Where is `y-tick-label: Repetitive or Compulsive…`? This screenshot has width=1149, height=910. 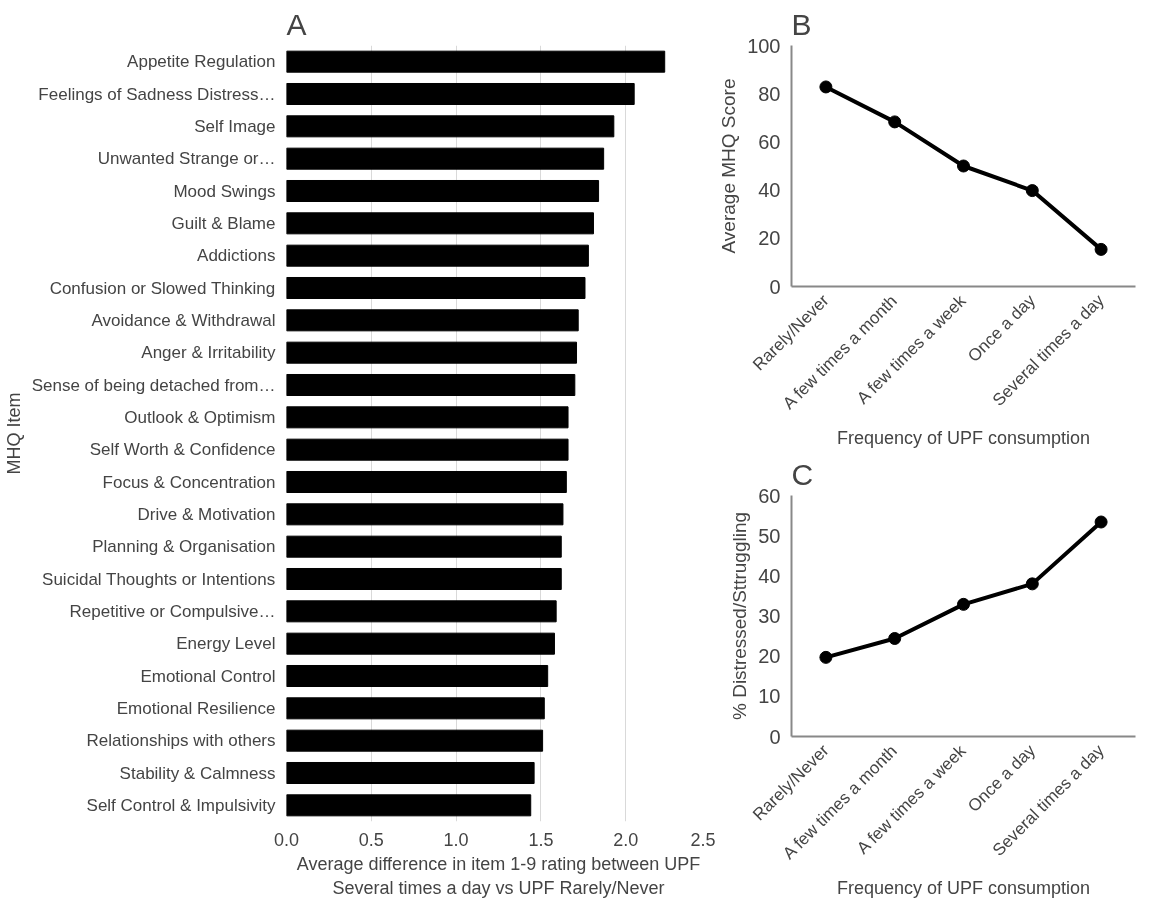 y-tick-label: Repetitive or Compulsive… is located at coordinates (172, 611).